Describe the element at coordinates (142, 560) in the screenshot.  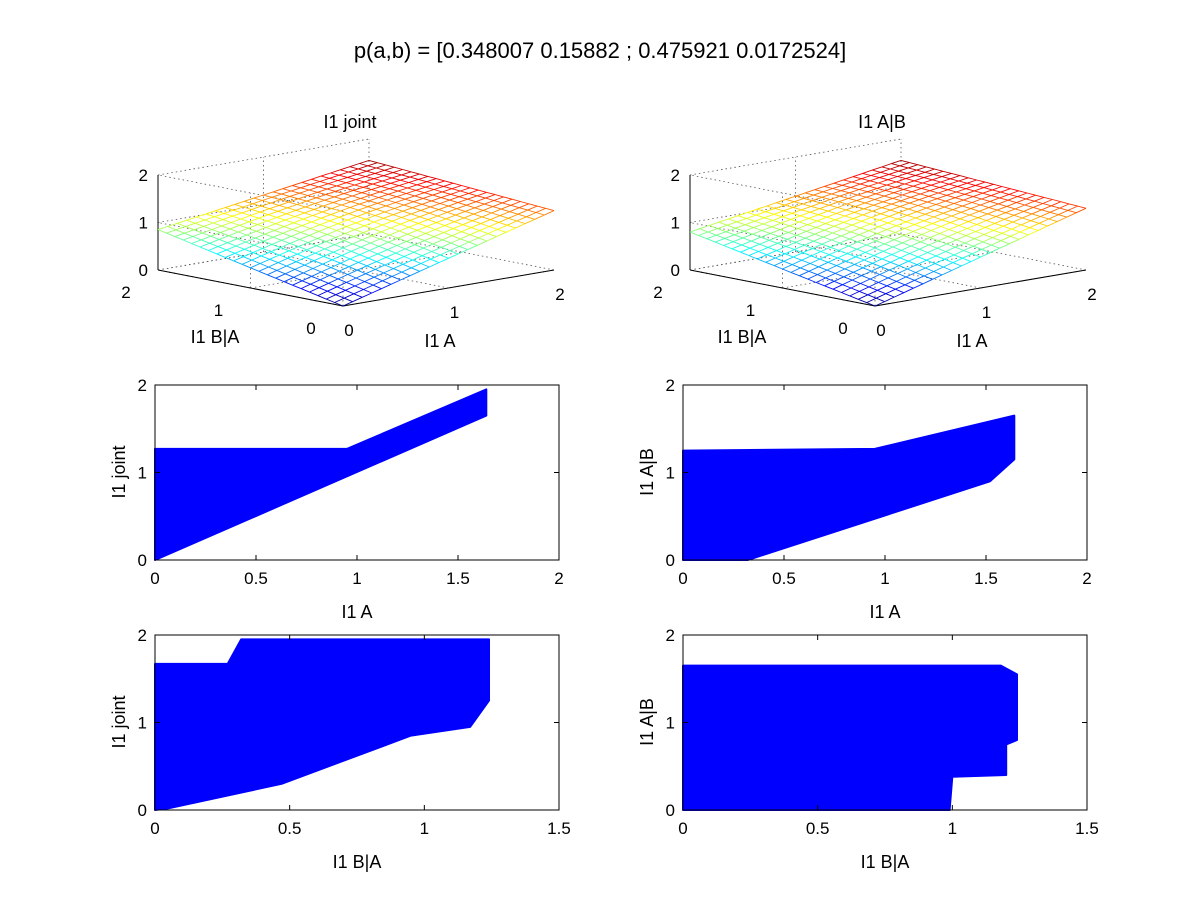
I see `y-tick-label: 0` at that location.